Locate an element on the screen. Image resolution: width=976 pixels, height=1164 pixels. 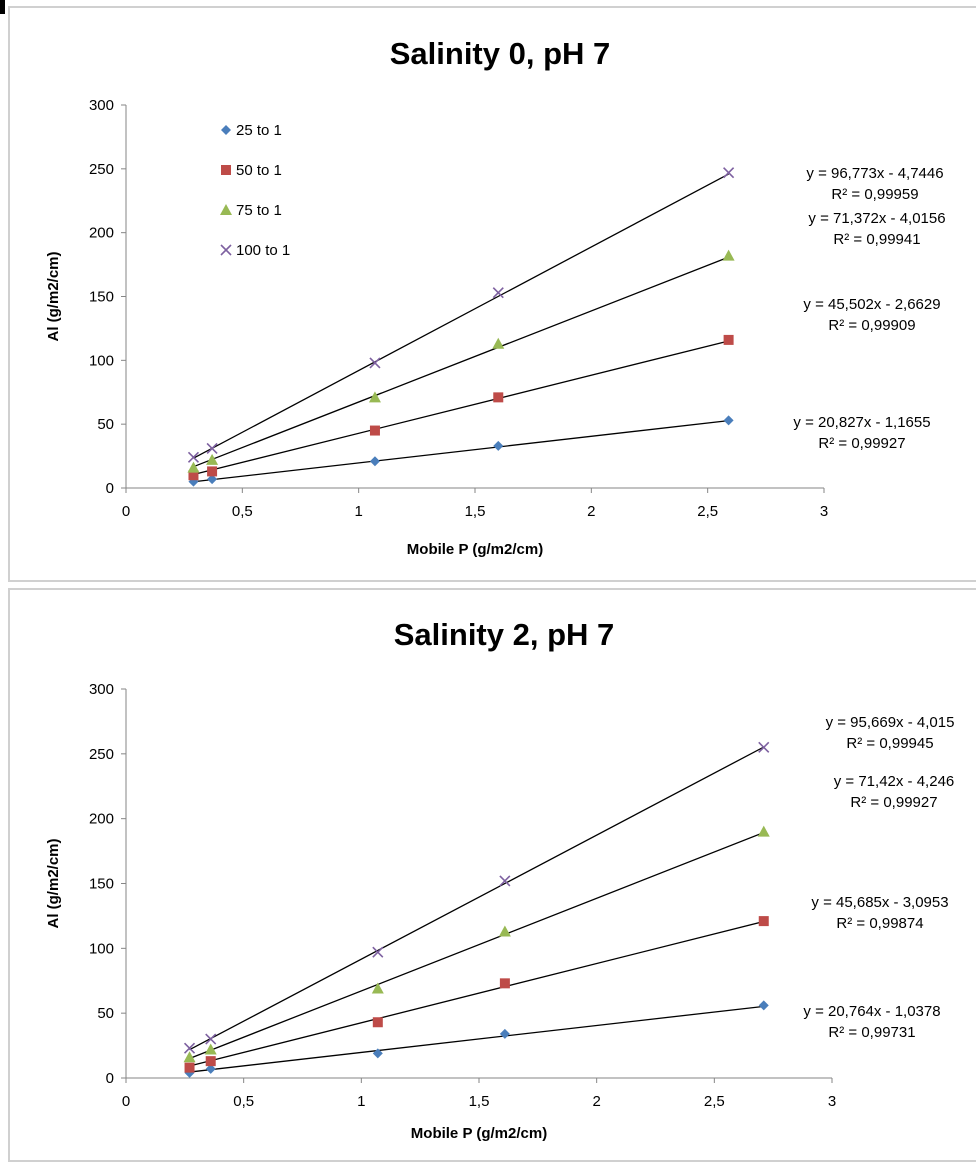
chart-1-equation-3: y = 71,372x - 4,0156 is located at coordinates (876, 218).